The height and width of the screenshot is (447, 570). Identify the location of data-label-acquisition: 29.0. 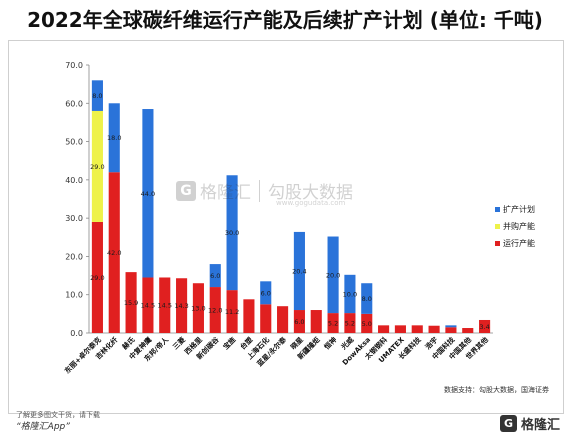
(97, 167).